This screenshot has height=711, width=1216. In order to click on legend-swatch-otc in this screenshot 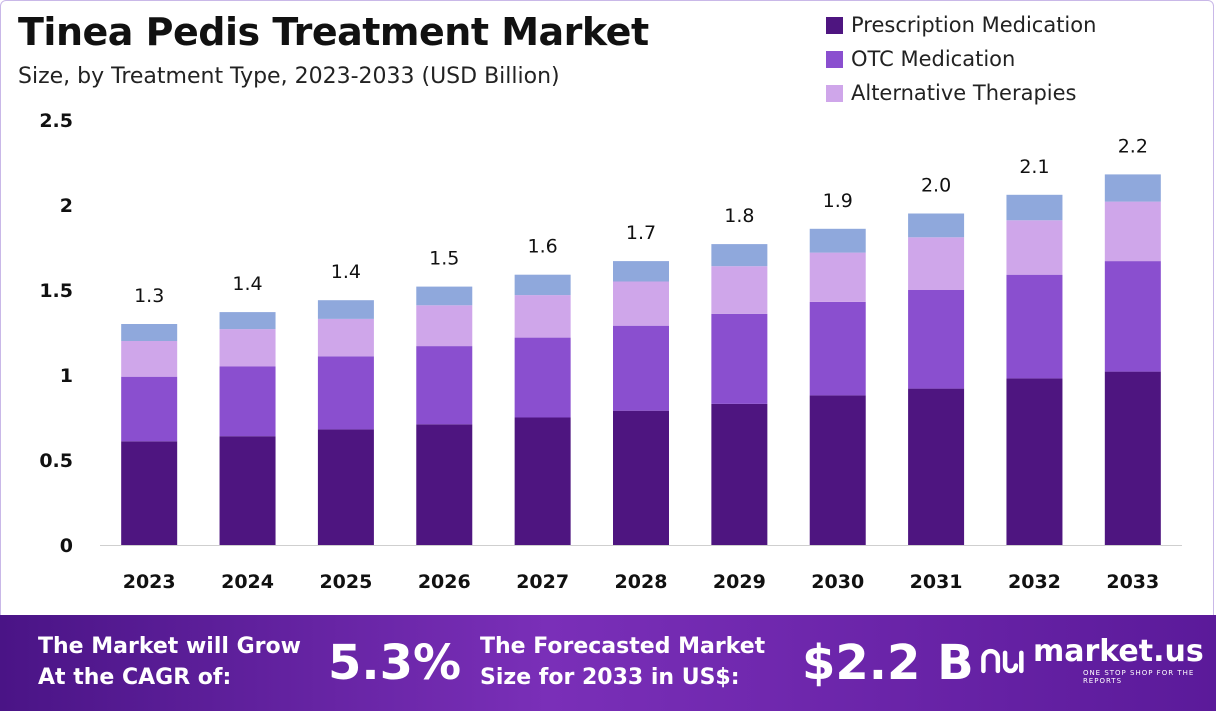, I will do `click(834, 59)`.